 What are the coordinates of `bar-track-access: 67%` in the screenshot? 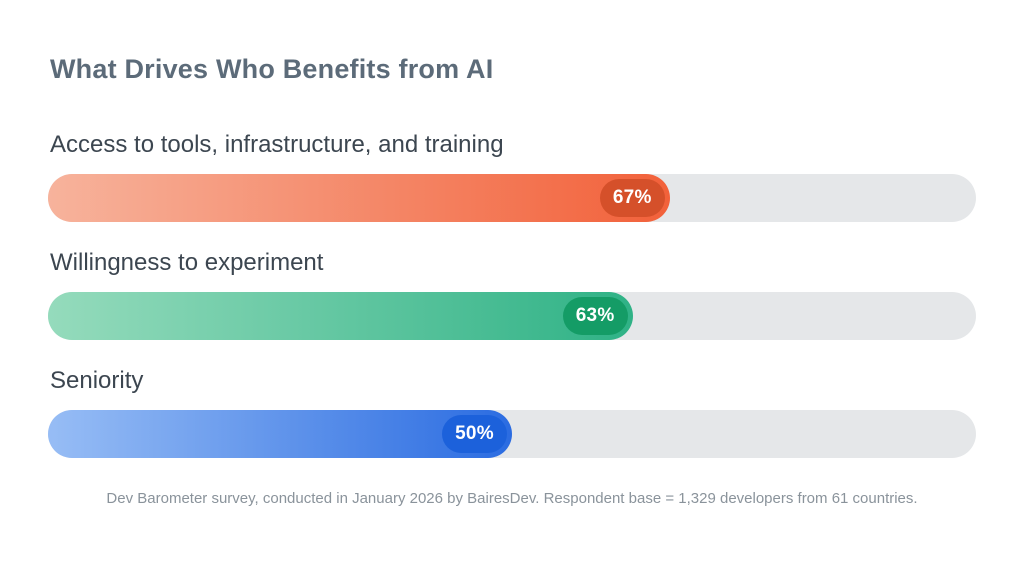 It's located at (512, 198).